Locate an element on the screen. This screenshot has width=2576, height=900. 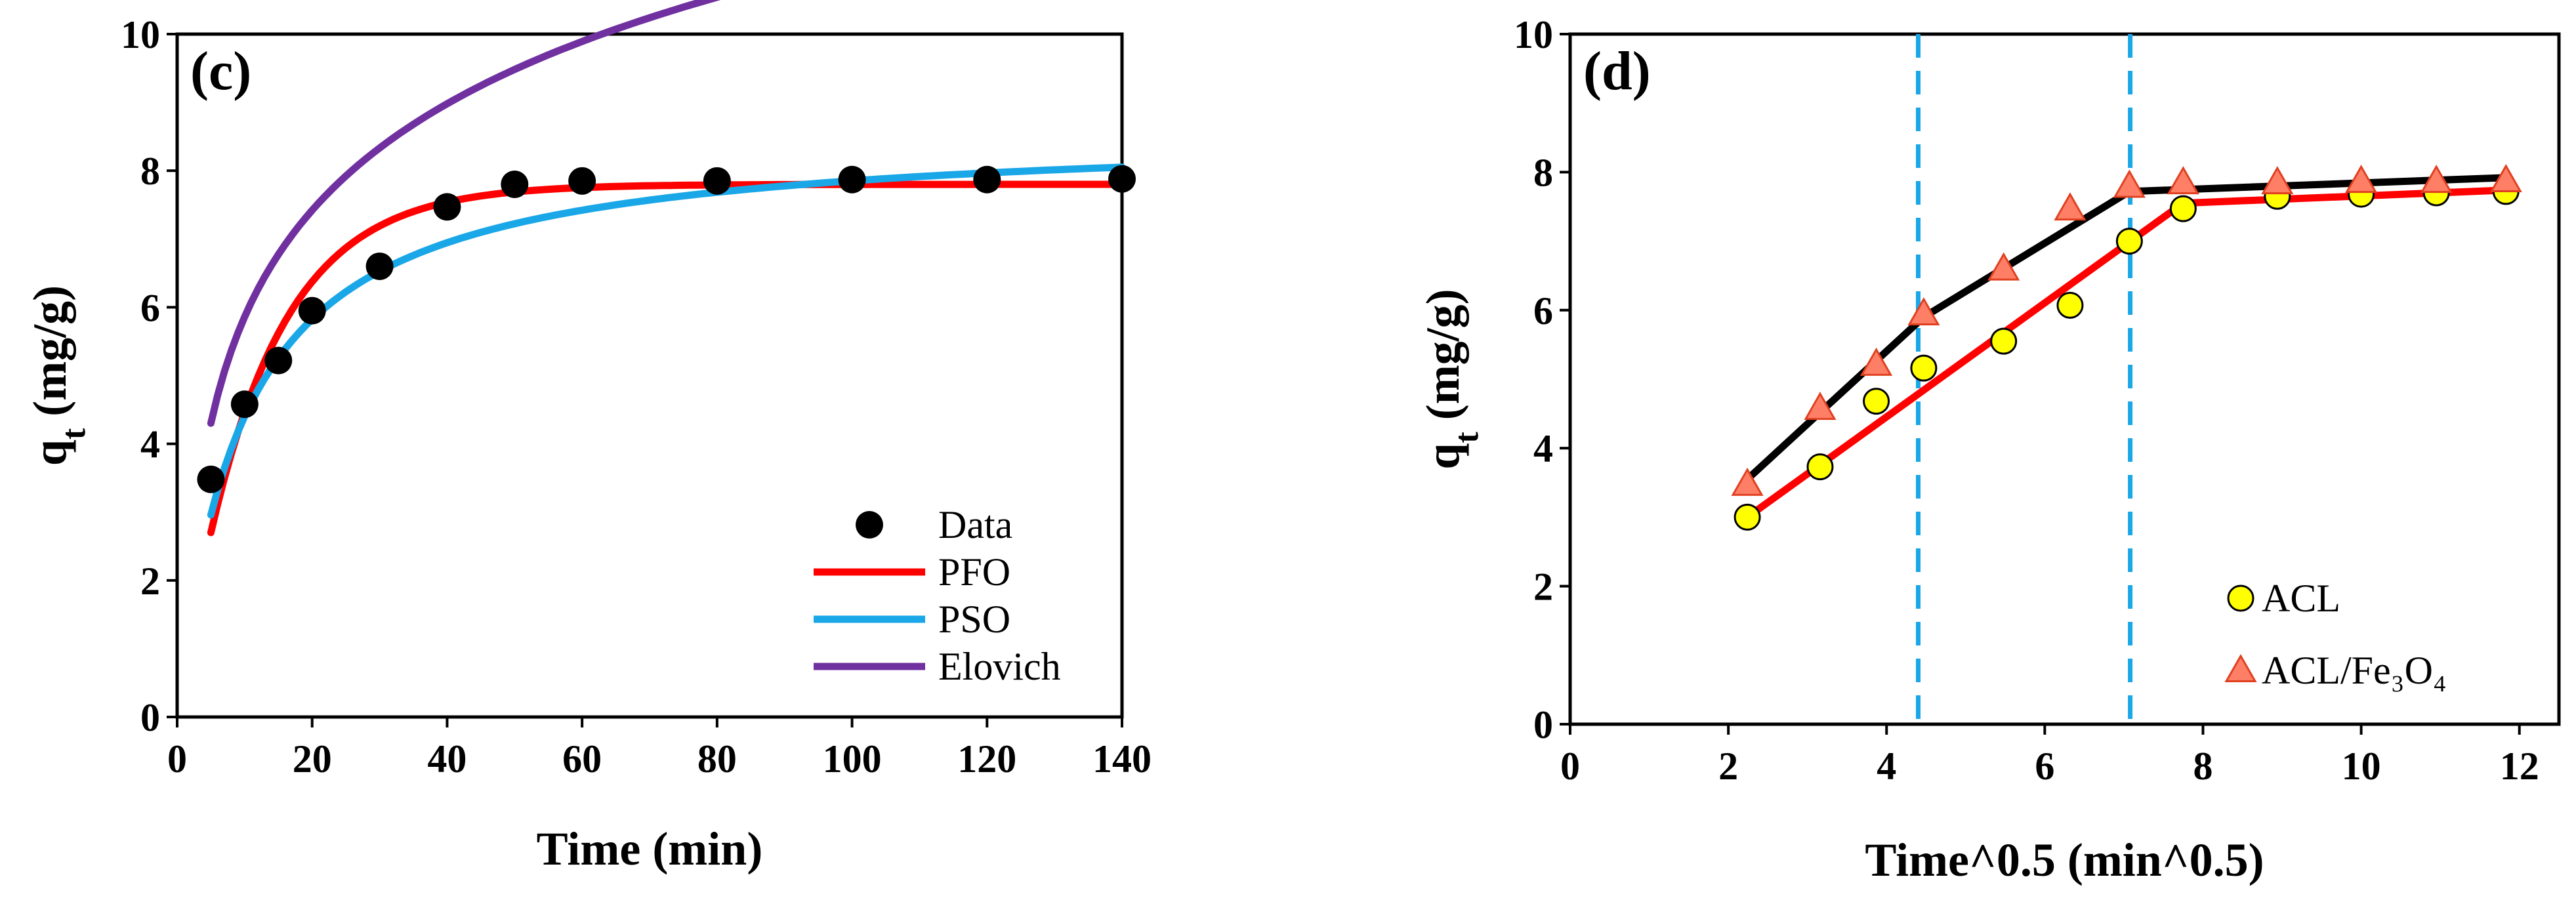
x-tick-label: 6 is located at coordinates (2044, 767).